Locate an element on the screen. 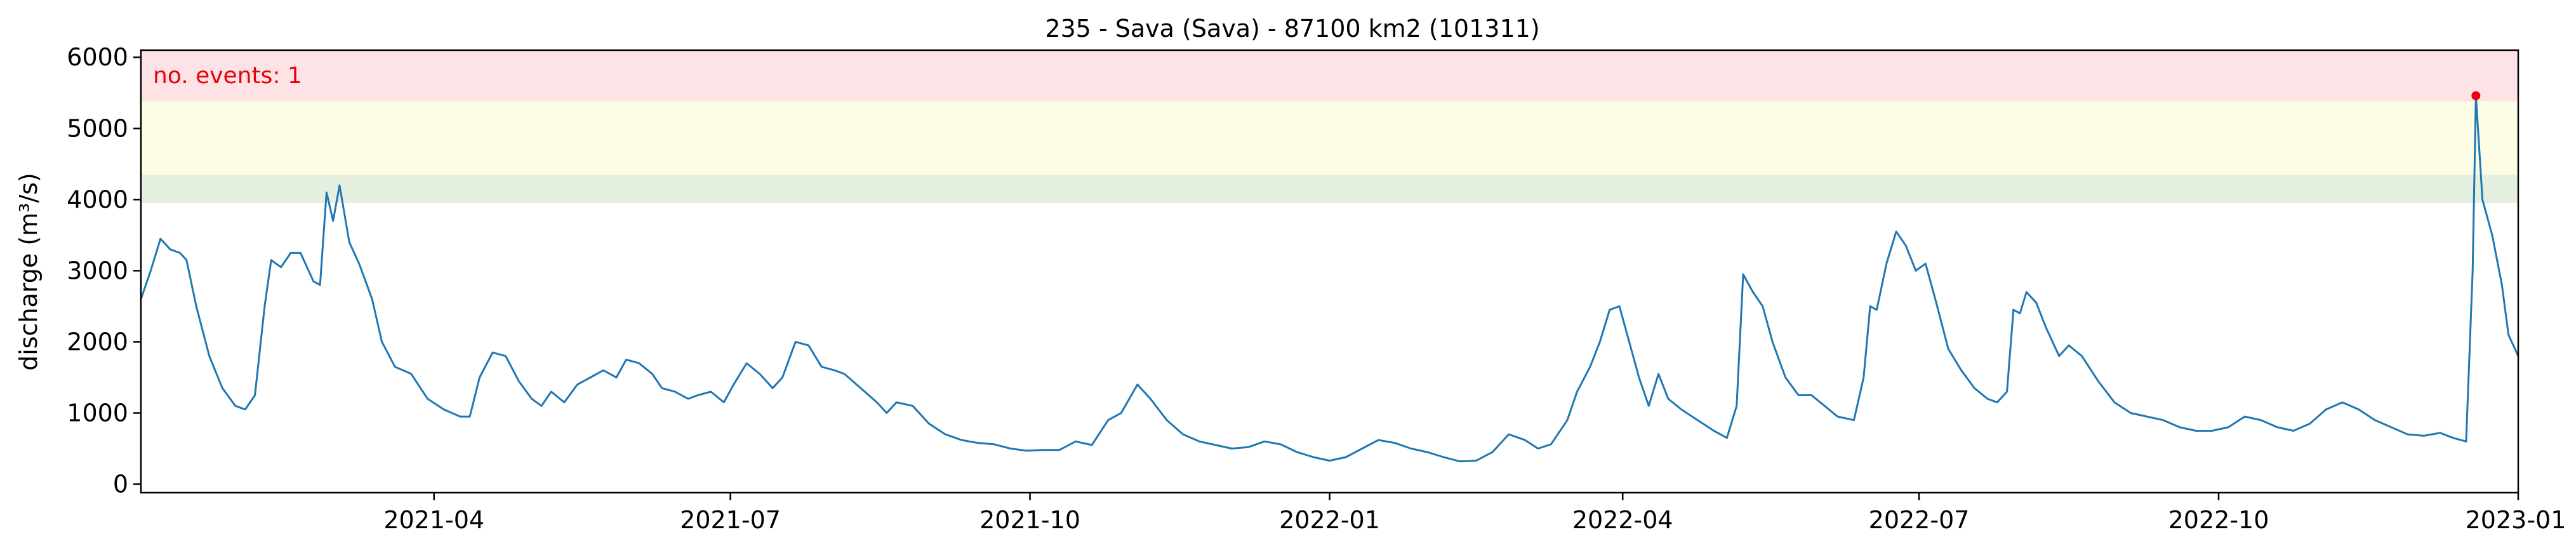 This screenshot has height=553, width=2576. chart-title: 235 - Sava (Sava) - 87100 km2 (101311) is located at coordinates (1292, 29).